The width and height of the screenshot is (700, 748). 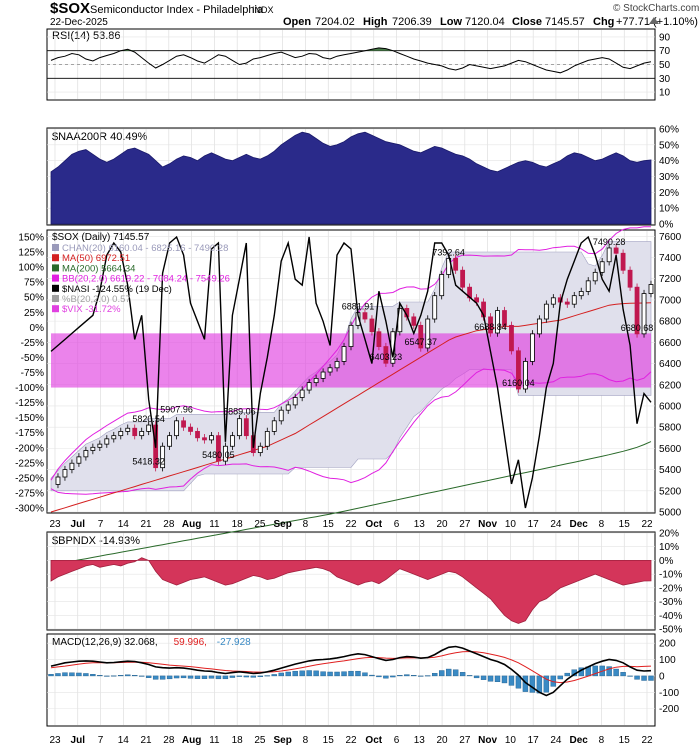 What do you see at coordinates (124, 740) in the screenshot?
I see `x-tick-label: 14` at bounding box center [124, 740].